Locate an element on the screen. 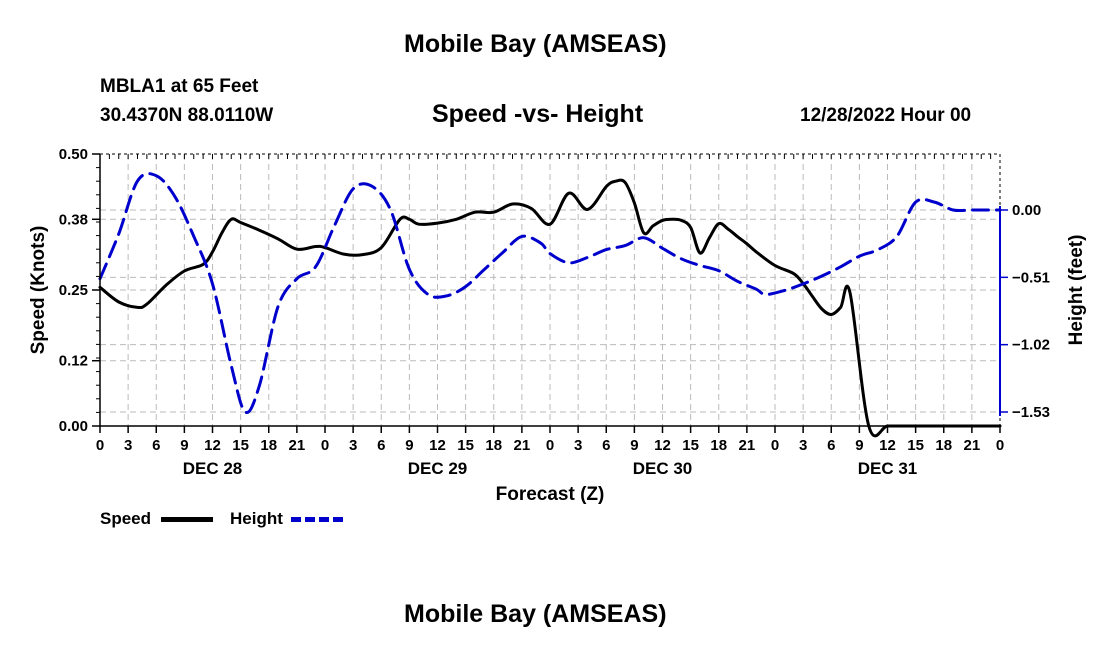 Image resolution: width=1100 pixels, height=650 pixels. y-tick-label: 0.25 is located at coordinates (73, 290).